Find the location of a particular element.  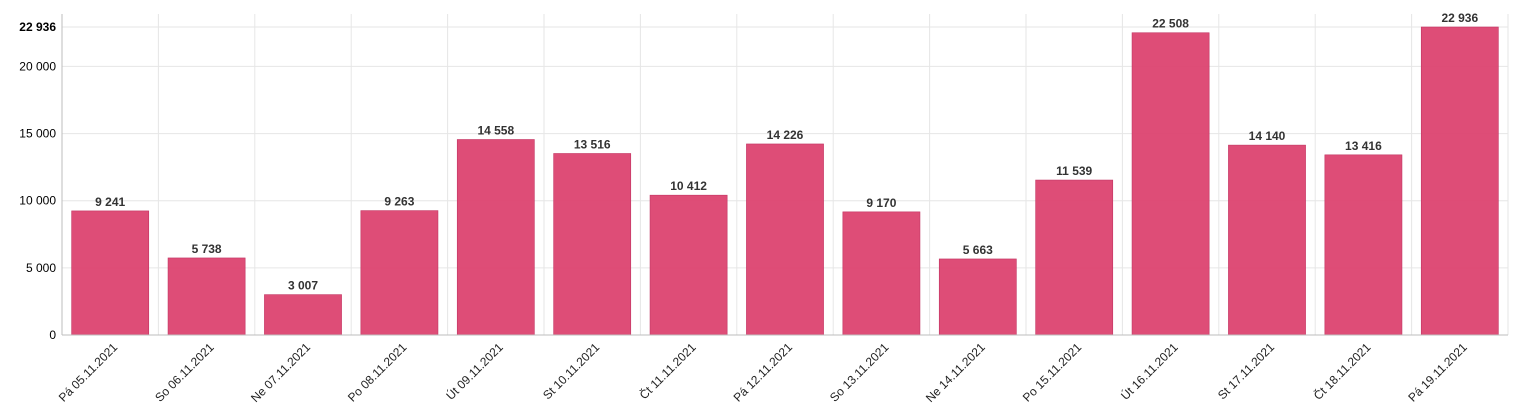

data-label: 14 226 is located at coordinates (785, 135).